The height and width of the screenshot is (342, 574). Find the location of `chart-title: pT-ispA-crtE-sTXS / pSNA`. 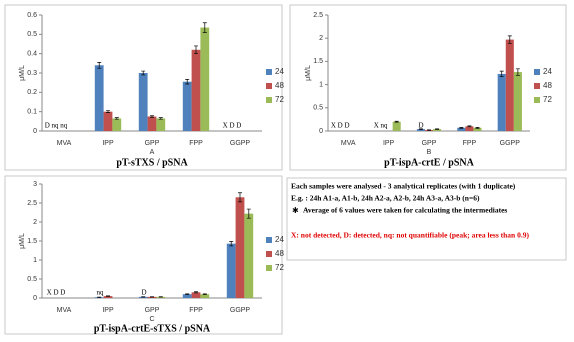

chart-title: pT-ispA-crtE-sTXS / pSNA is located at coordinates (152, 328).